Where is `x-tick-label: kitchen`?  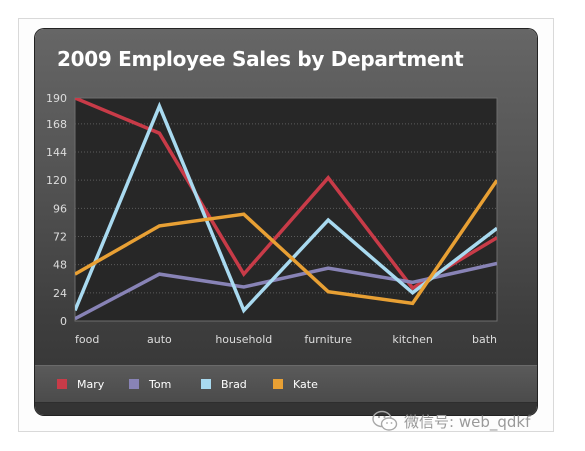 x-tick-label: kitchen is located at coordinates (412, 339).